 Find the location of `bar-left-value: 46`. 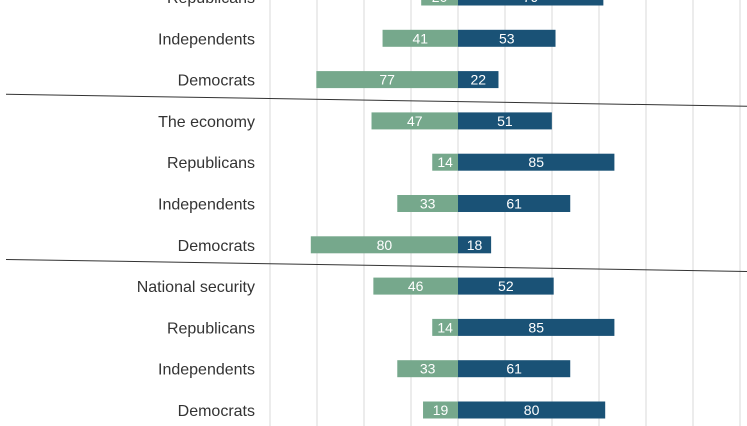

bar-left-value: 46 is located at coordinates (416, 286).